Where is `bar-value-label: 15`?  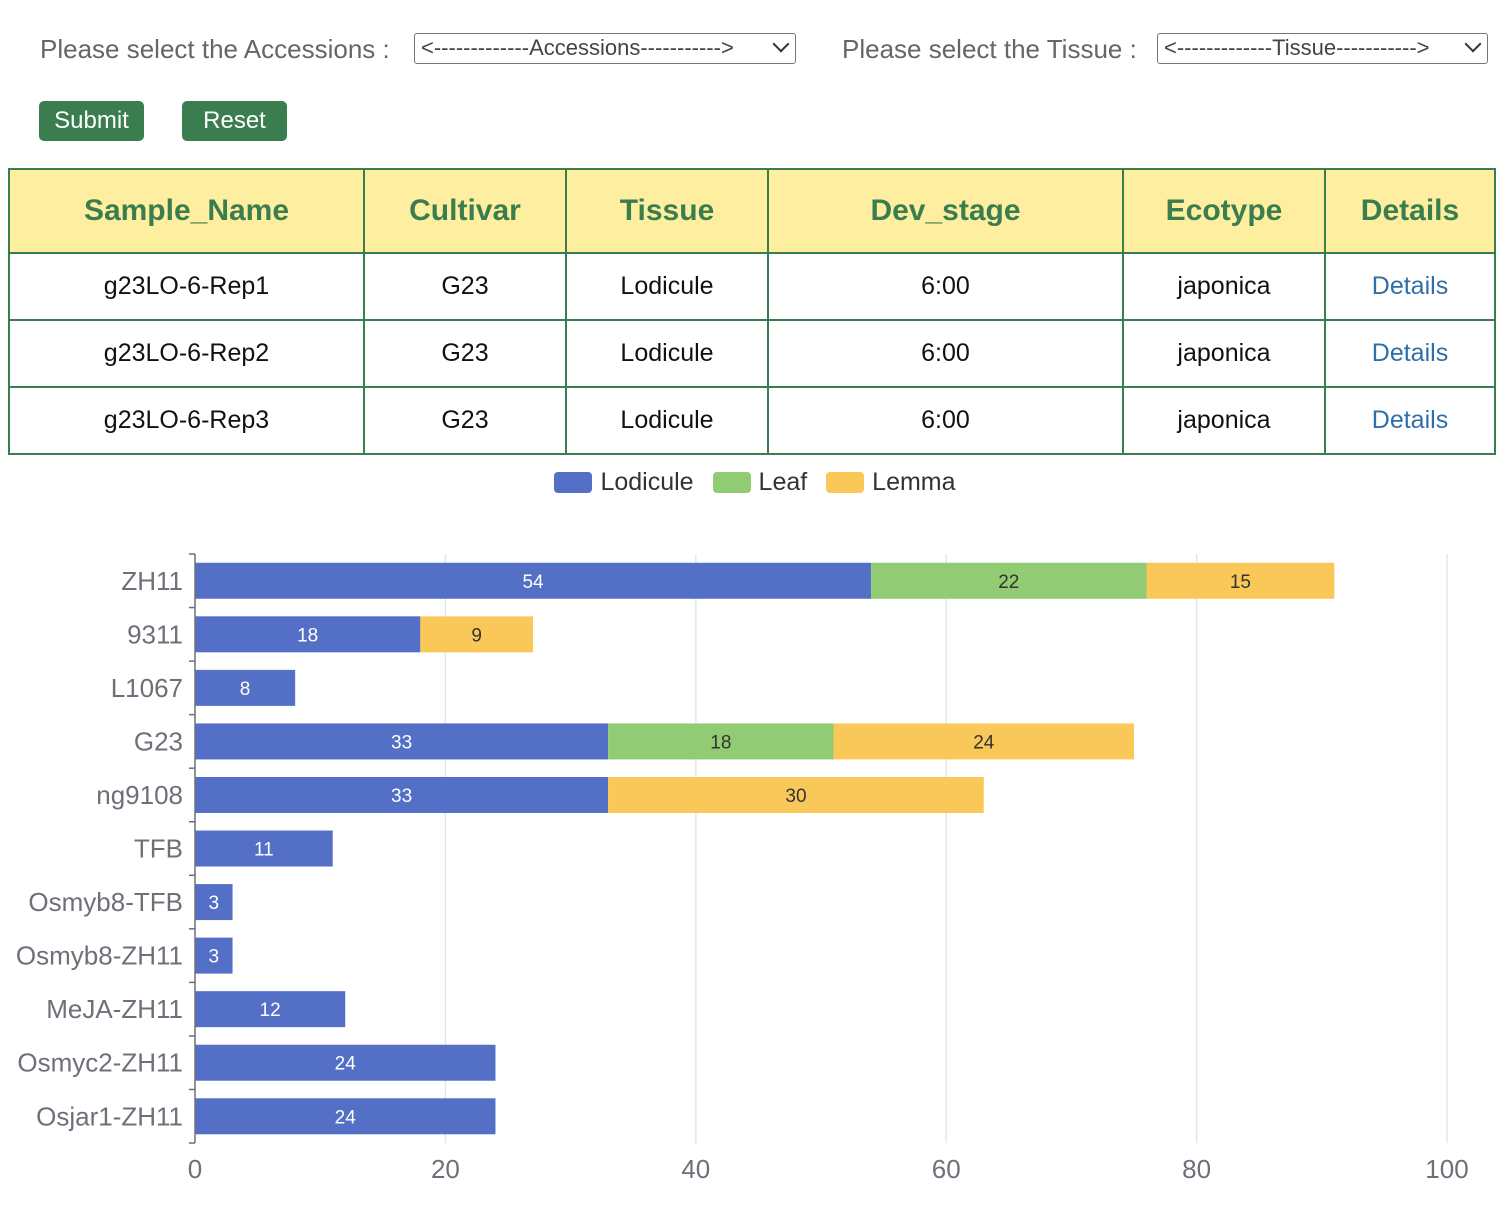
bar-value-label: 15 is located at coordinates (1240, 582).